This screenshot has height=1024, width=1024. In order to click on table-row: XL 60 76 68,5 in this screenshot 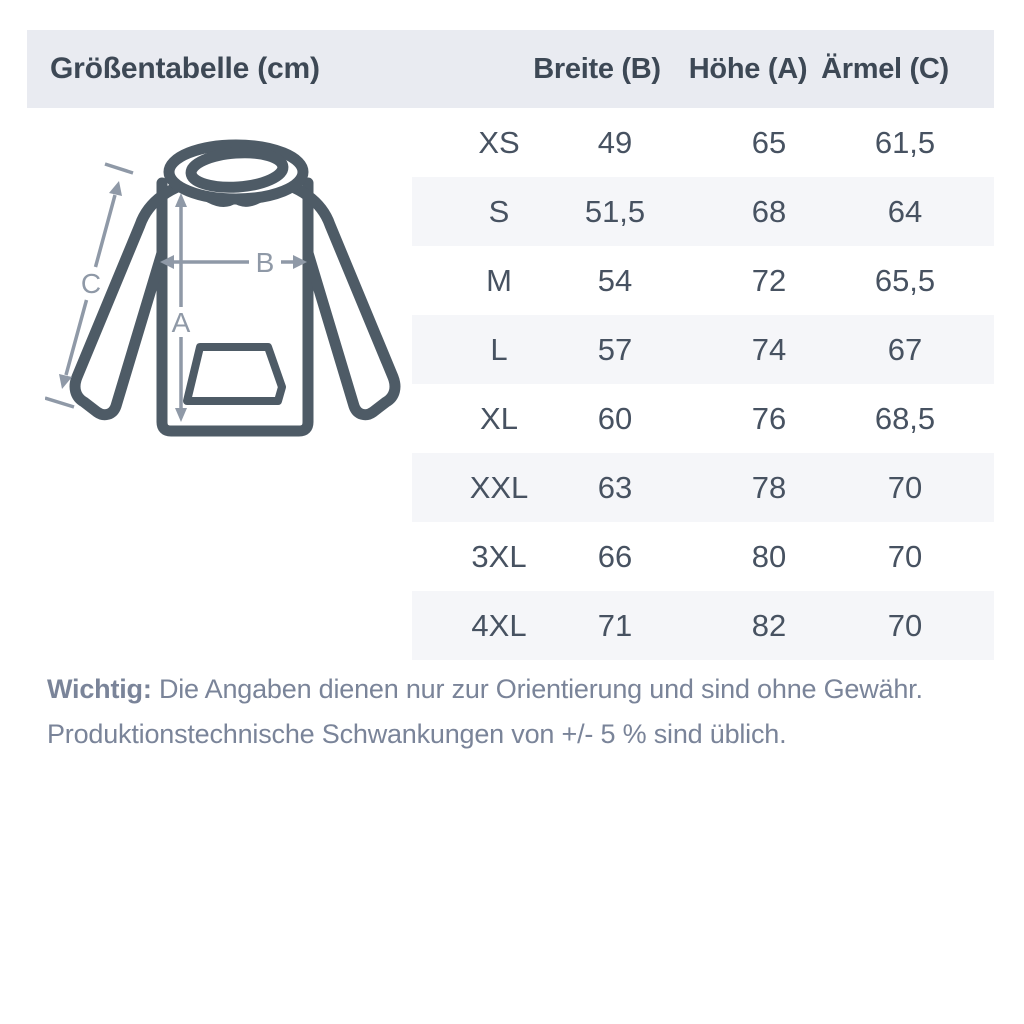, I will do `click(703, 418)`.